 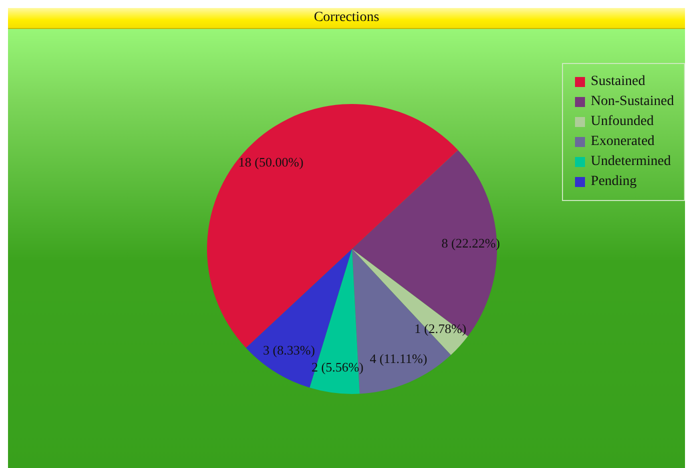 What do you see at coordinates (613, 182) in the screenshot?
I see `legend-label: Pending` at bounding box center [613, 182].